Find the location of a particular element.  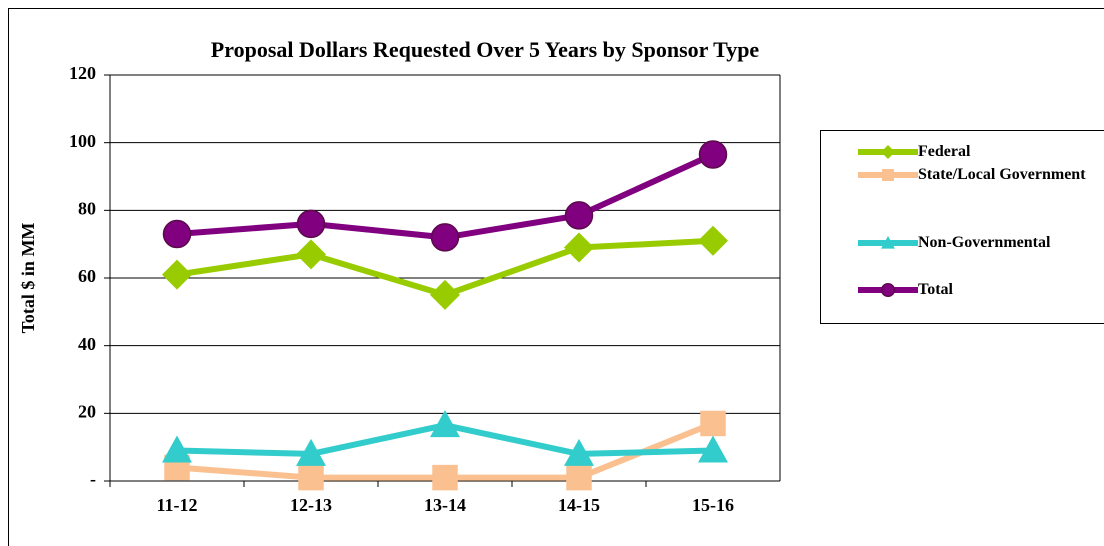

legend-label: Federal is located at coordinates (944, 151).